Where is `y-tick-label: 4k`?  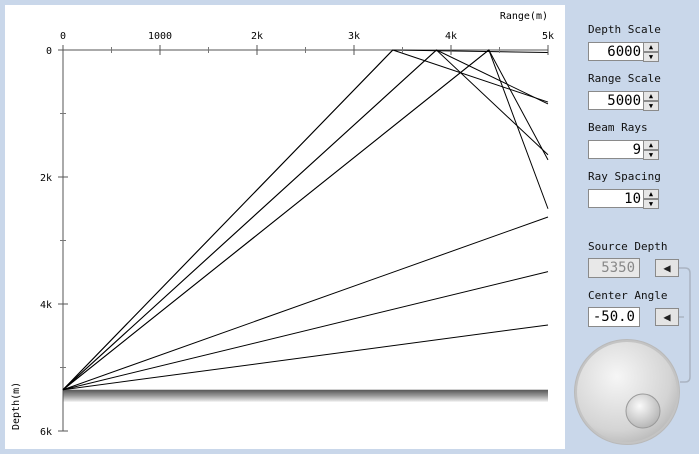 y-tick-label: 4k is located at coordinates (46, 305).